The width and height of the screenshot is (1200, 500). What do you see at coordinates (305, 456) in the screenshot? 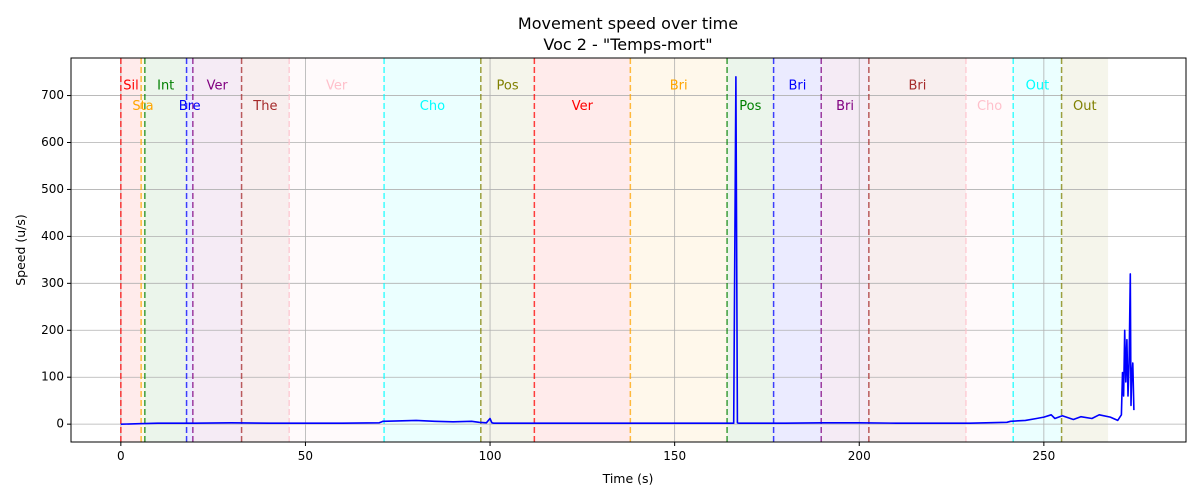
I see `x-tick-label: 50` at bounding box center [305, 456].